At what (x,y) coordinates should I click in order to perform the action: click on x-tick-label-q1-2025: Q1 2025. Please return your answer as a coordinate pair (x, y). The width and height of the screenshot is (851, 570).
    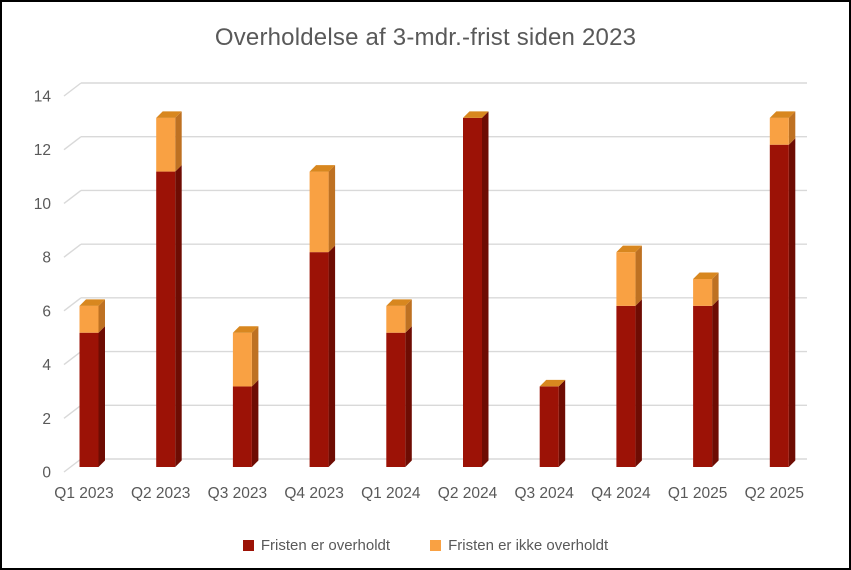
    Looking at the image, I should click on (697, 493).